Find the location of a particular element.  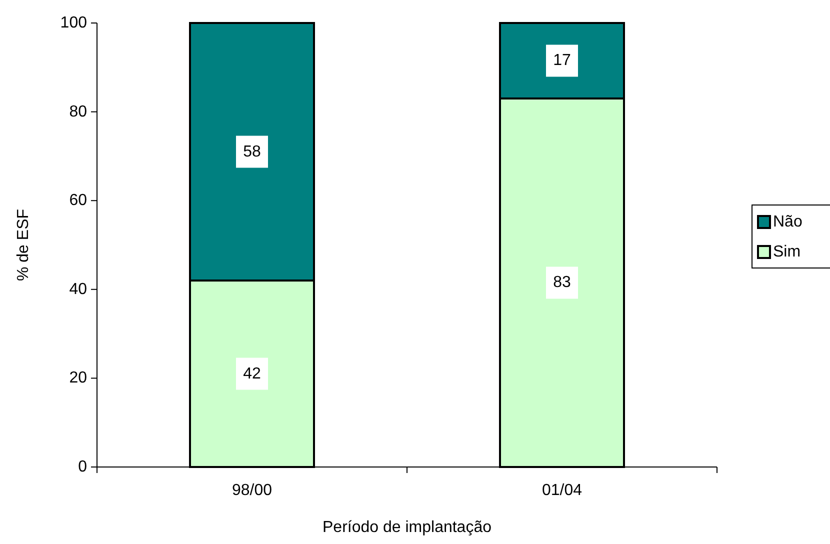

data-label: 58 is located at coordinates (252, 151).